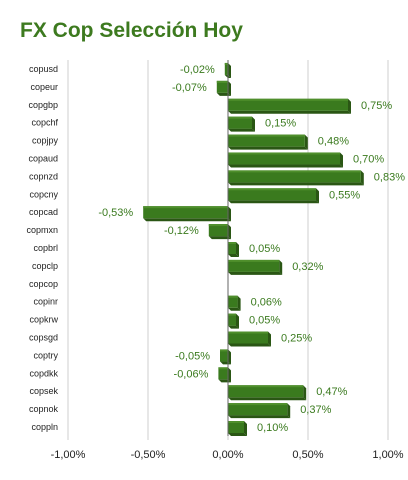 This screenshot has height=480, width=408. I want to click on bar-copinr, so click(234, 303).